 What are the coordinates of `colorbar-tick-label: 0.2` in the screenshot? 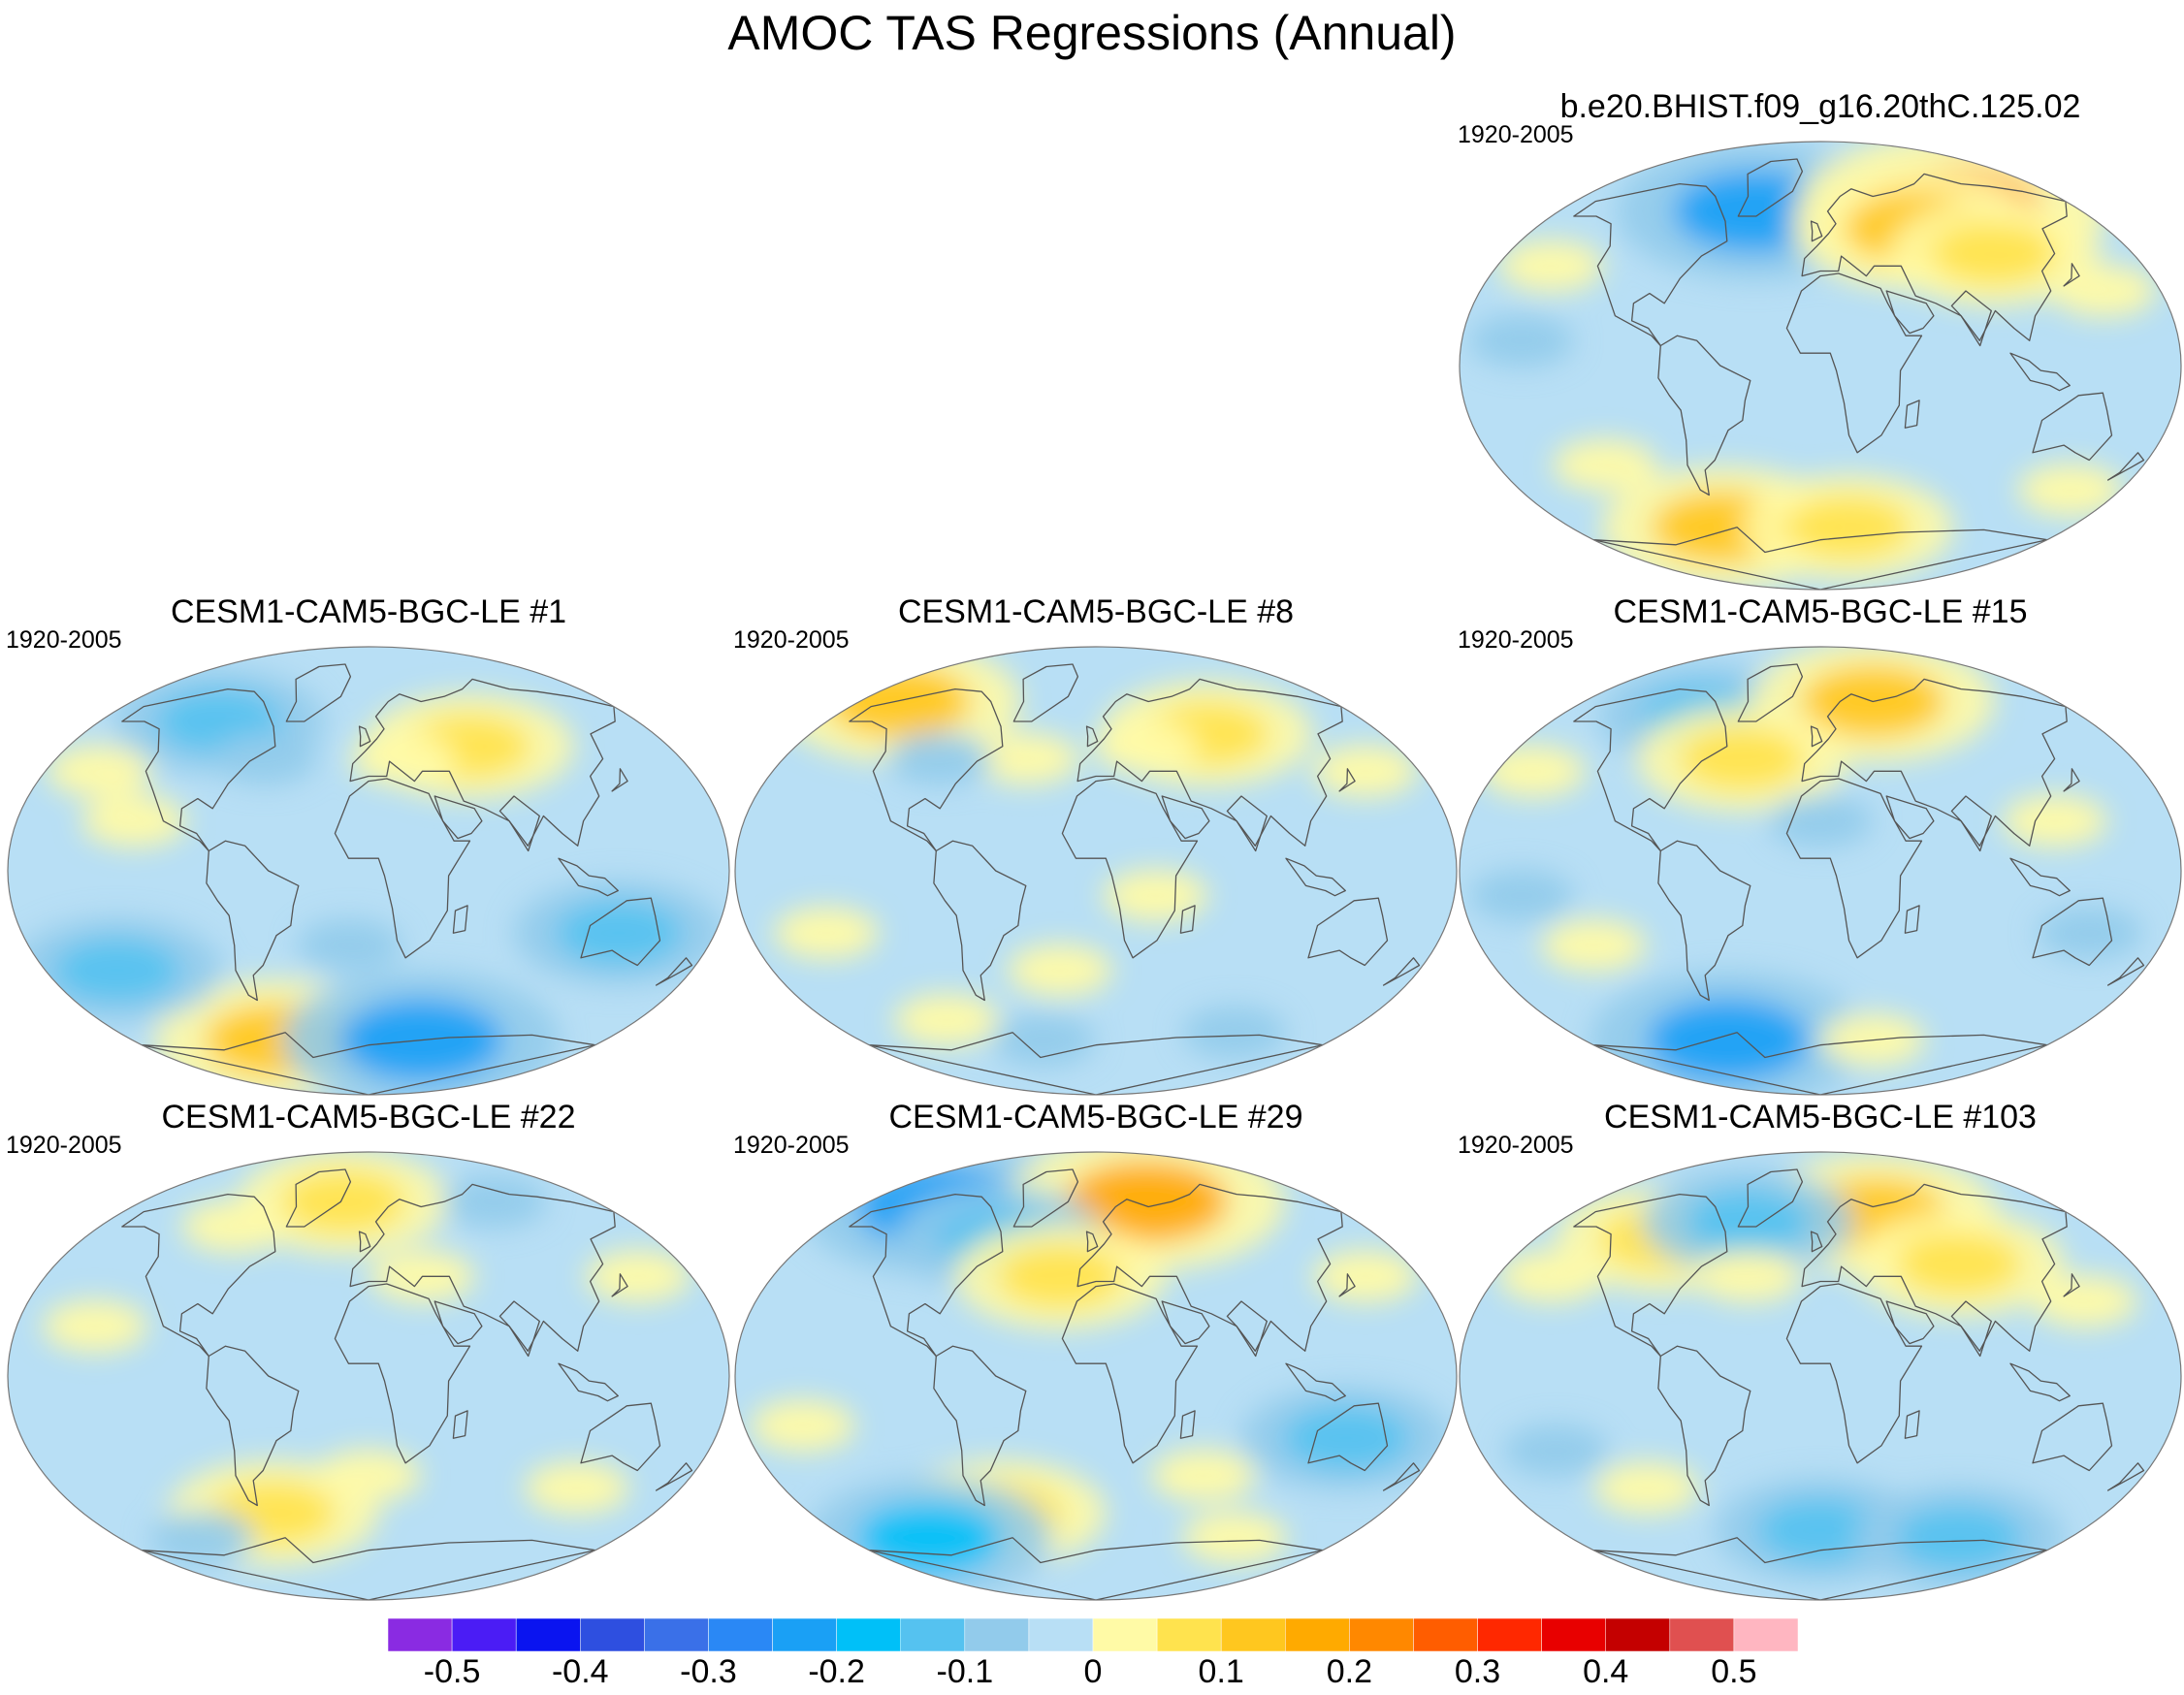 It's located at (1349, 1671).